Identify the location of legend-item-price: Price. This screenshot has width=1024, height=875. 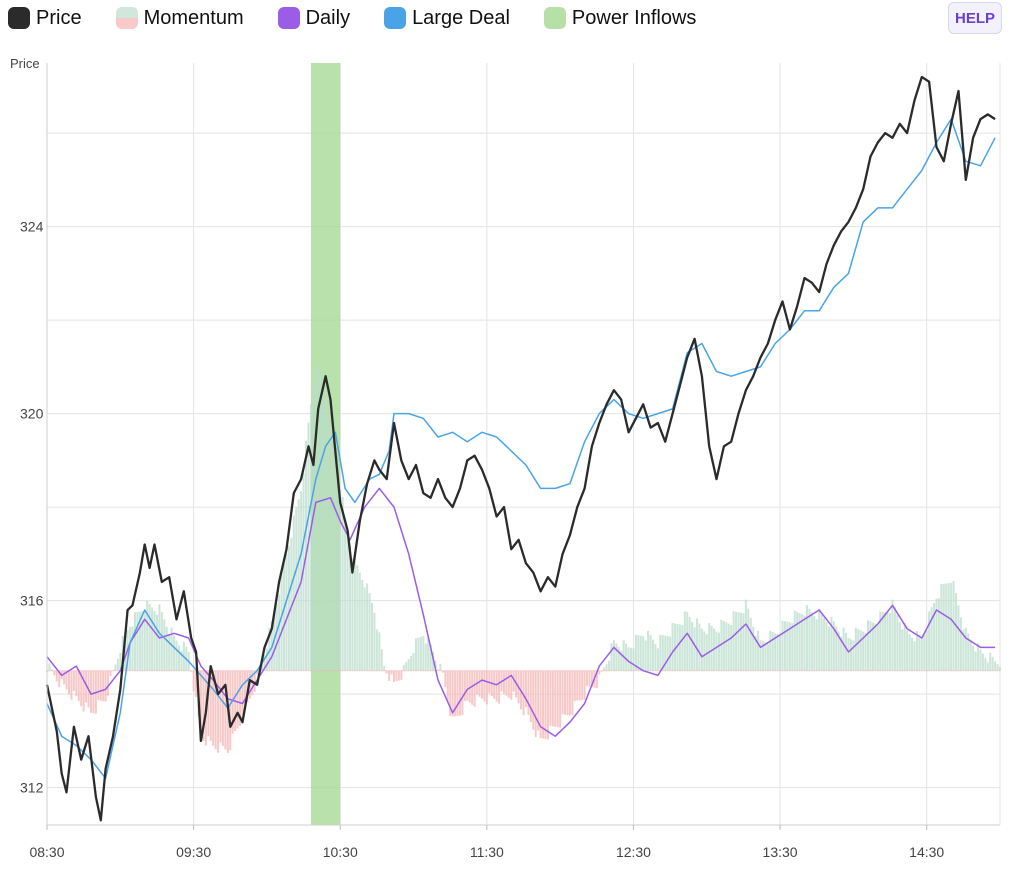
(45, 18).